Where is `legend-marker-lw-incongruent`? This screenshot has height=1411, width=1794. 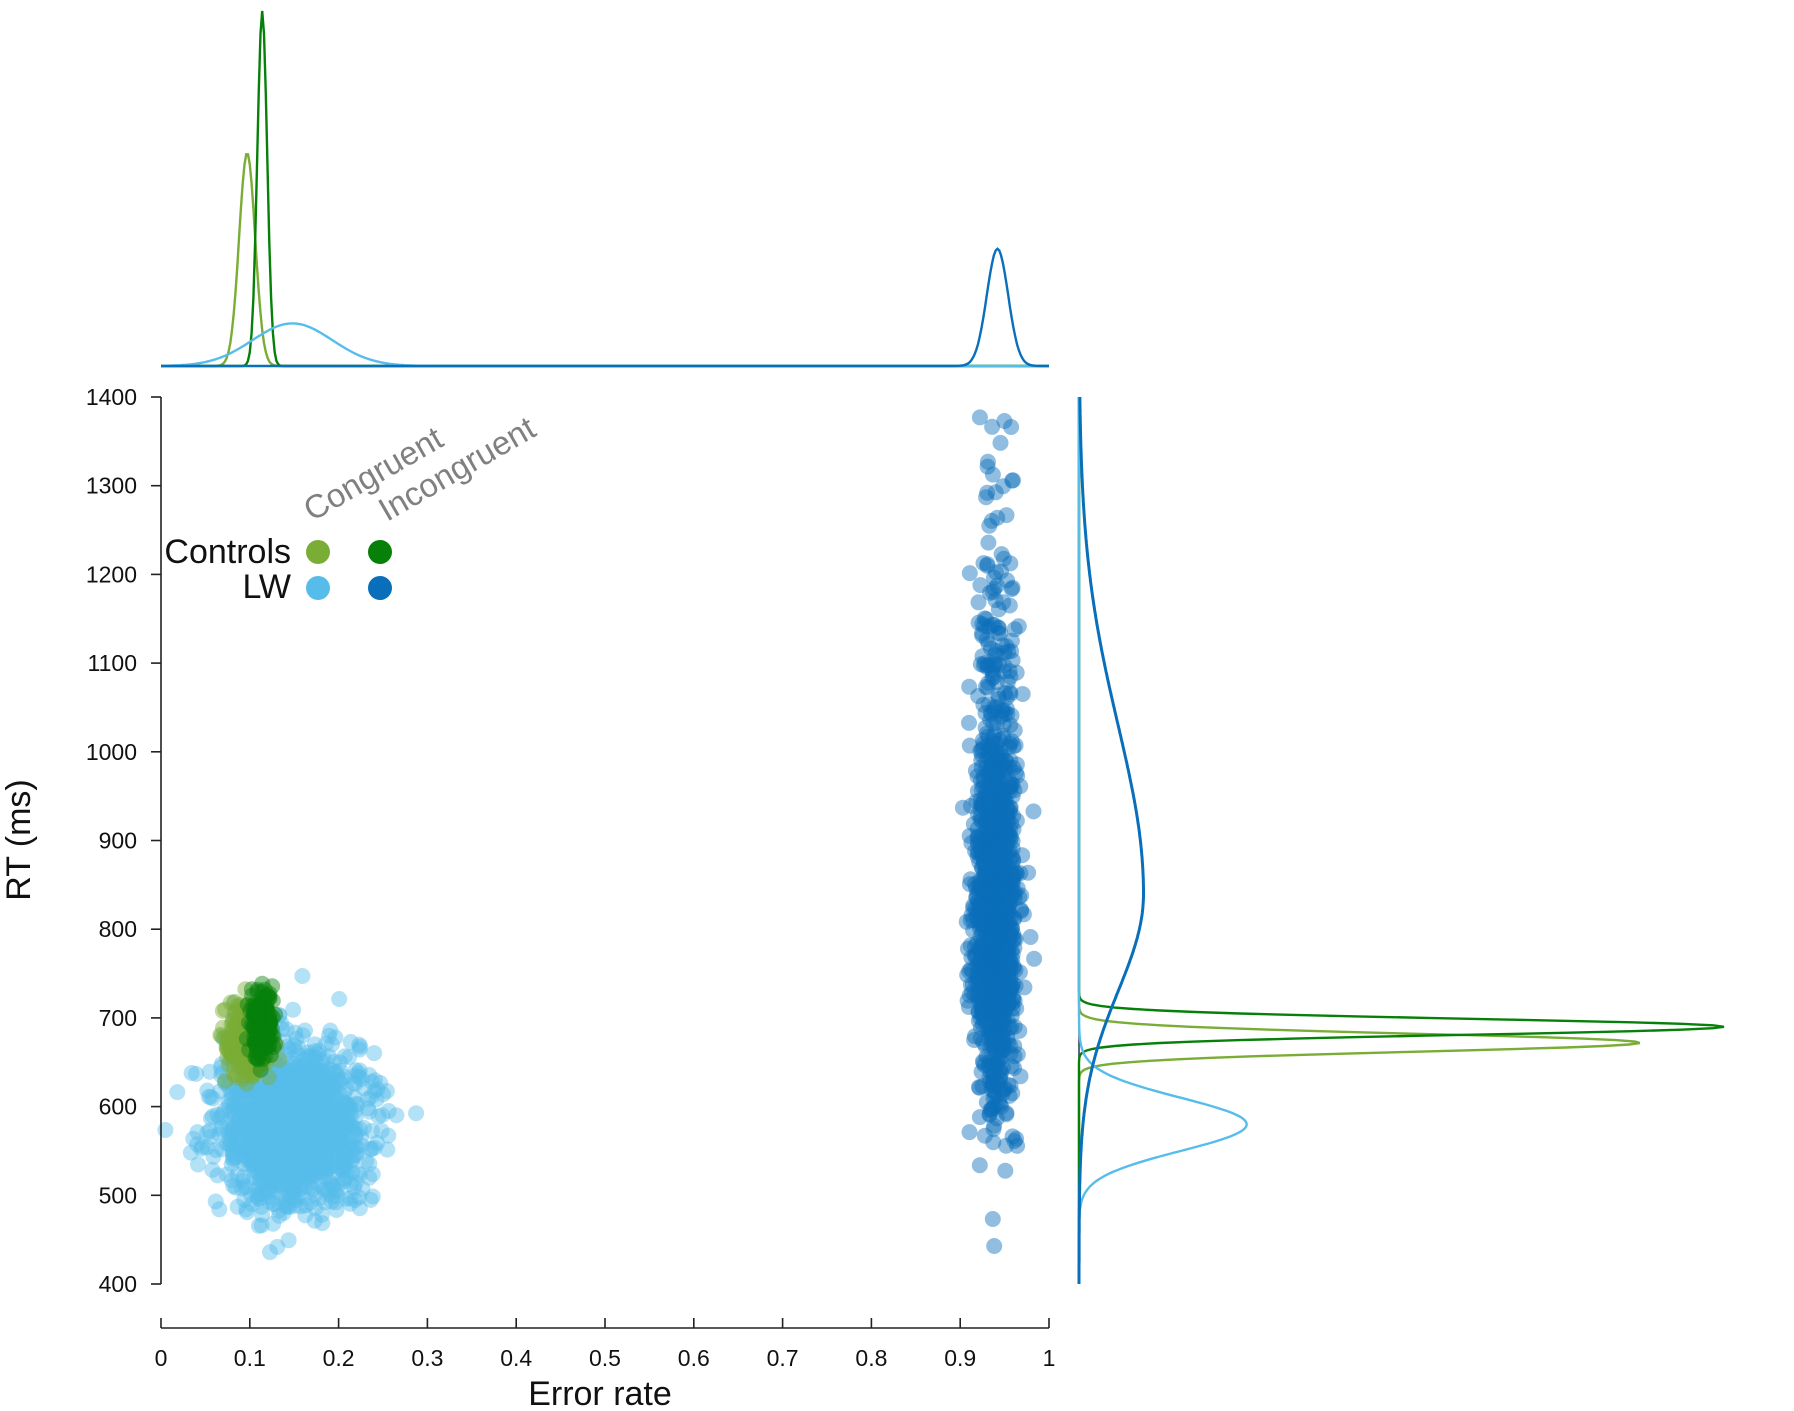 legend-marker-lw-incongruent is located at coordinates (380, 588).